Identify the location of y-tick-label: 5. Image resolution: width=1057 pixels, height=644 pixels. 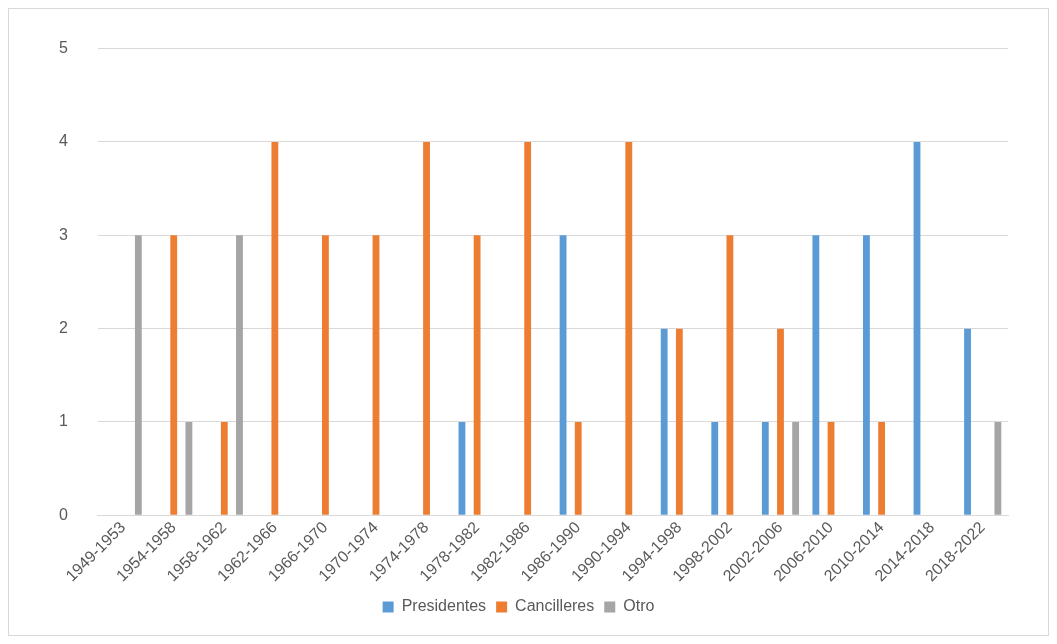
(63, 48).